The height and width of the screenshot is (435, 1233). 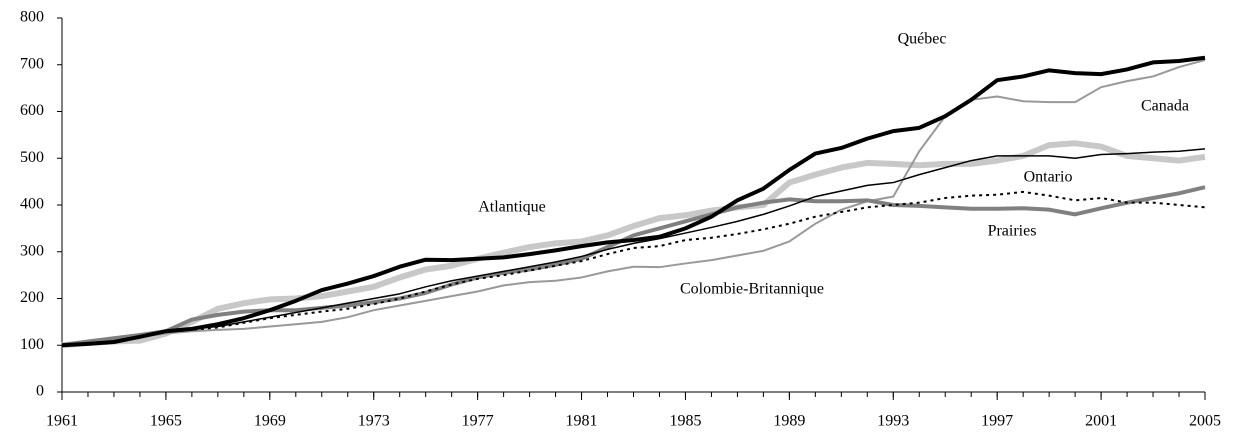 What do you see at coordinates (1012, 231) in the screenshot?
I see `series-label: Prairies` at bounding box center [1012, 231].